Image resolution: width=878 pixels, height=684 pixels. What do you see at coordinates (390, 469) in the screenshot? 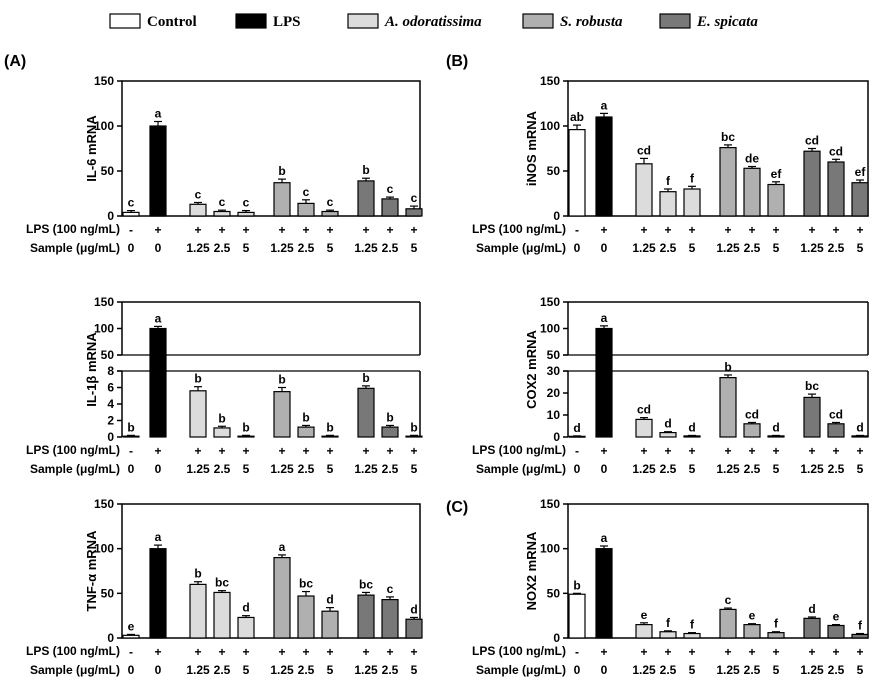
I see `sample-cell-il1b-9: 2.5` at bounding box center [390, 469].